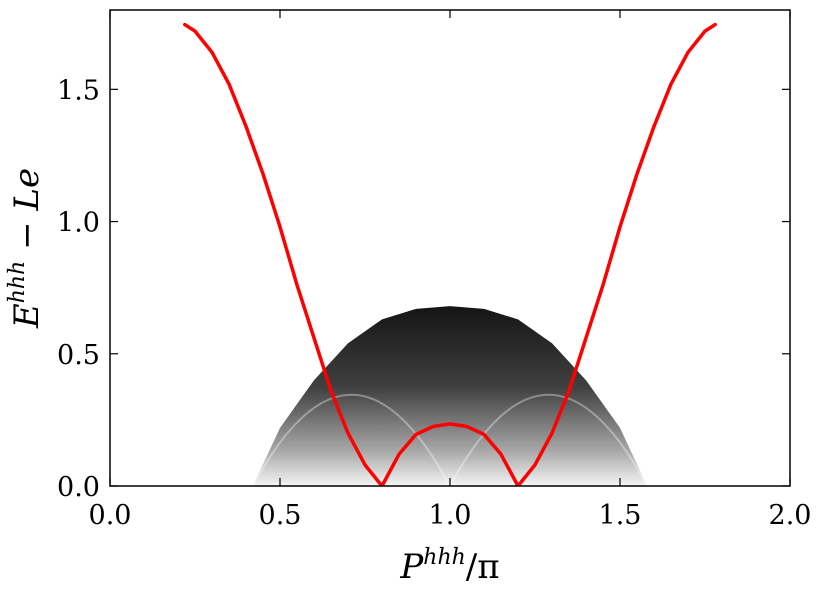  Describe the element at coordinates (620, 515) in the screenshot. I see `x-tick-label: 1.5` at that location.